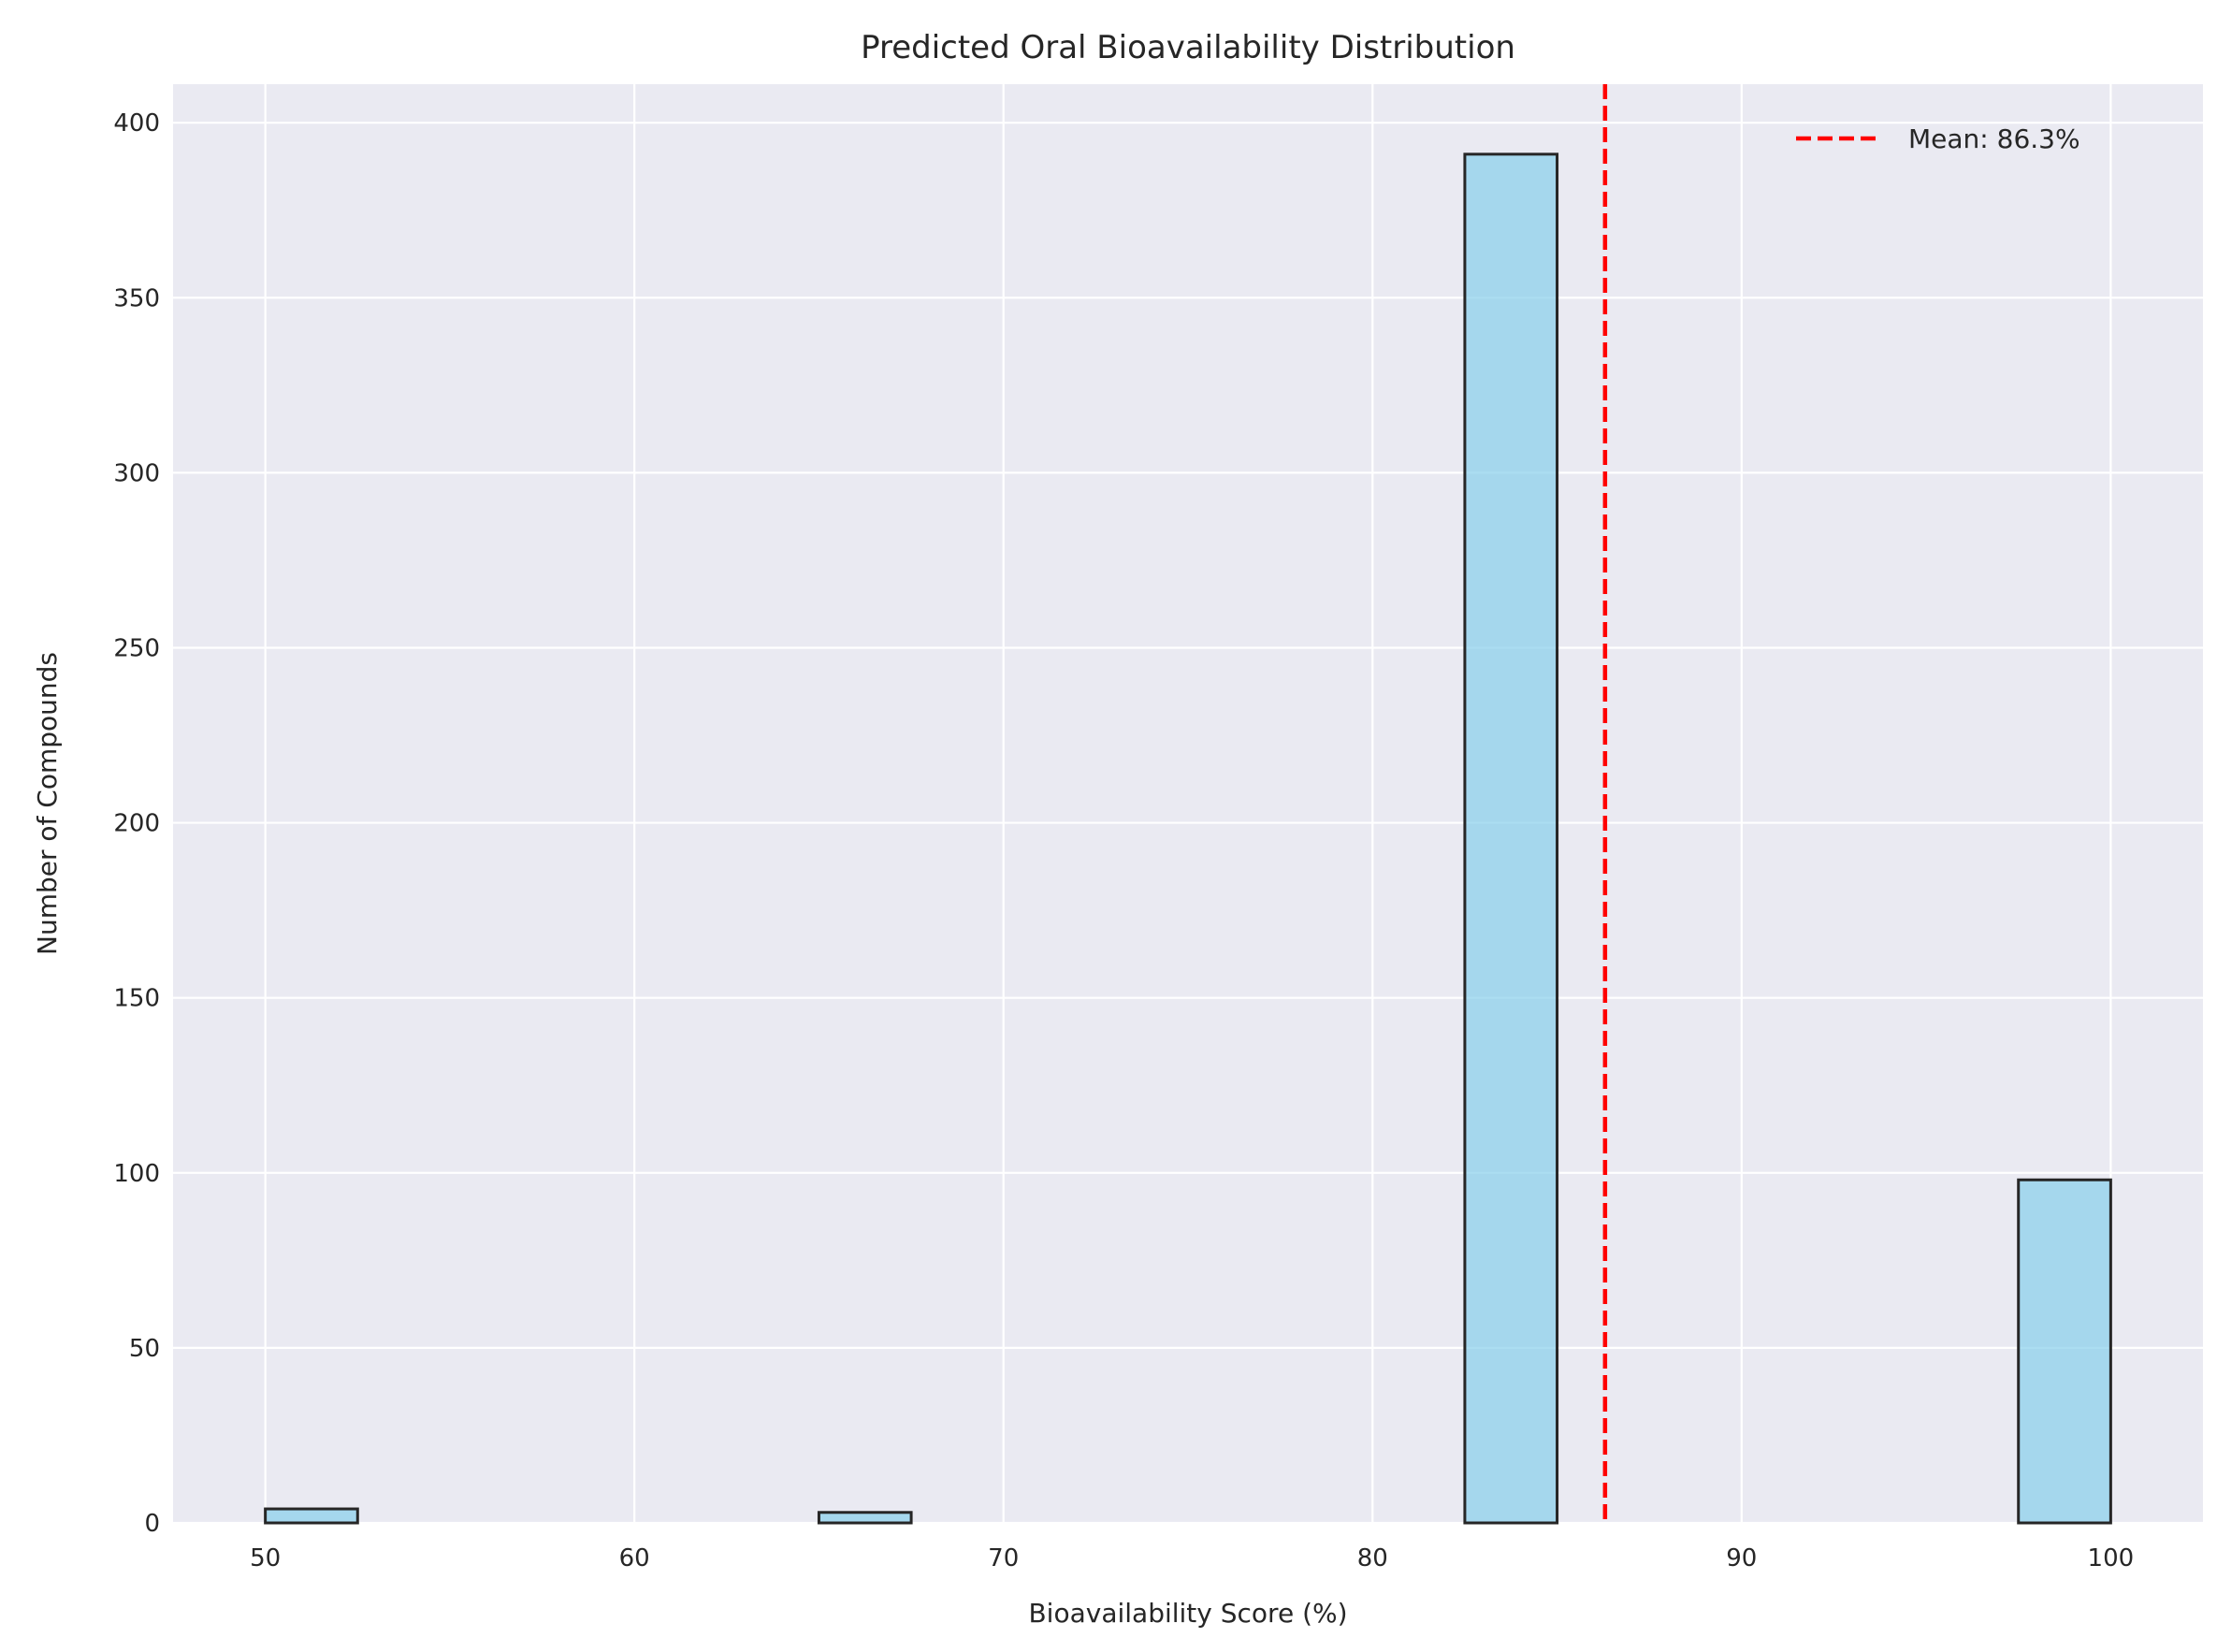 The width and height of the screenshot is (2217, 1652). I want to click on y-tick-label: 50, so click(144, 1349).